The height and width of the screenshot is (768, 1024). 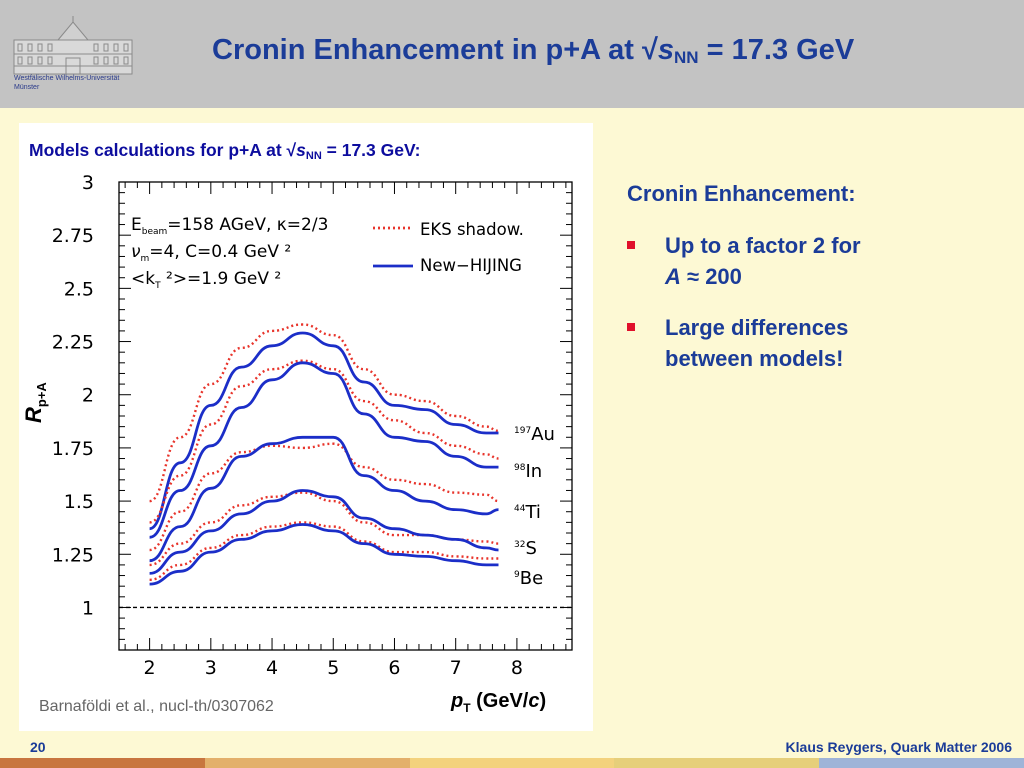 I want to click on series-line-au-eks, so click(x=324, y=413).